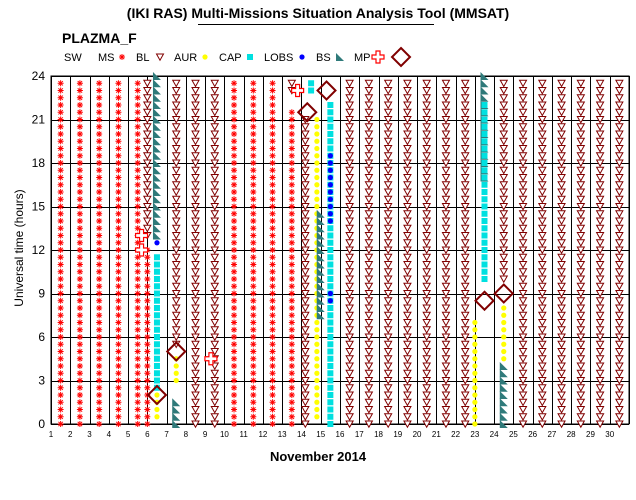 This screenshot has height=500, width=636. What do you see at coordinates (147, 434) in the screenshot?
I see `x-tick-label: 6` at bounding box center [147, 434].